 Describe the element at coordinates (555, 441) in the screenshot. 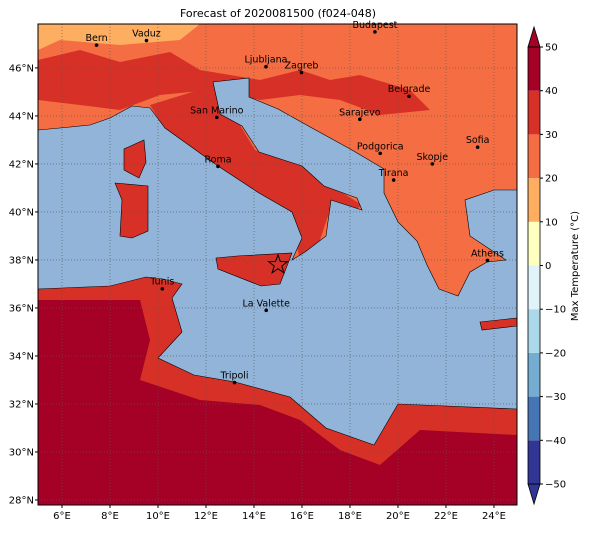

I see `colorbar-tick-label: −40` at that location.